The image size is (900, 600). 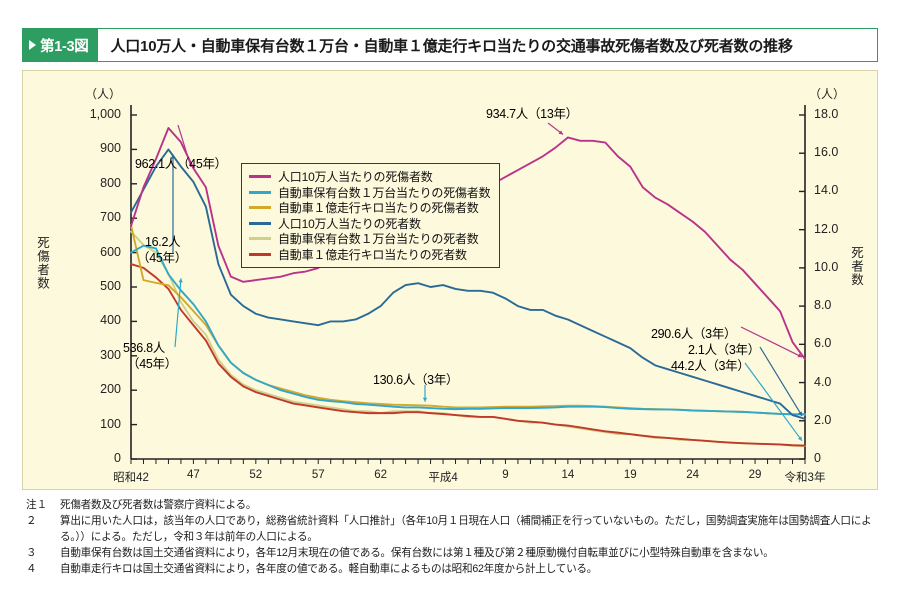 What do you see at coordinates (826, 114) in the screenshot?
I see `right-axis-tick-label: 18.0` at bounding box center [826, 114].